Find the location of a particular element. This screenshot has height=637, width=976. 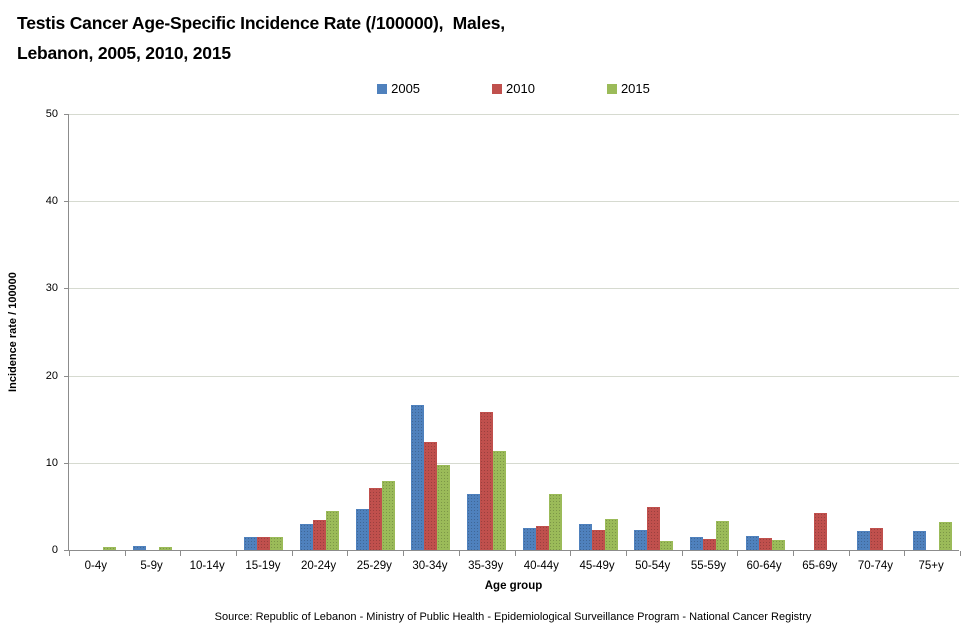

bar-2015-50-54y is located at coordinates (667, 545).